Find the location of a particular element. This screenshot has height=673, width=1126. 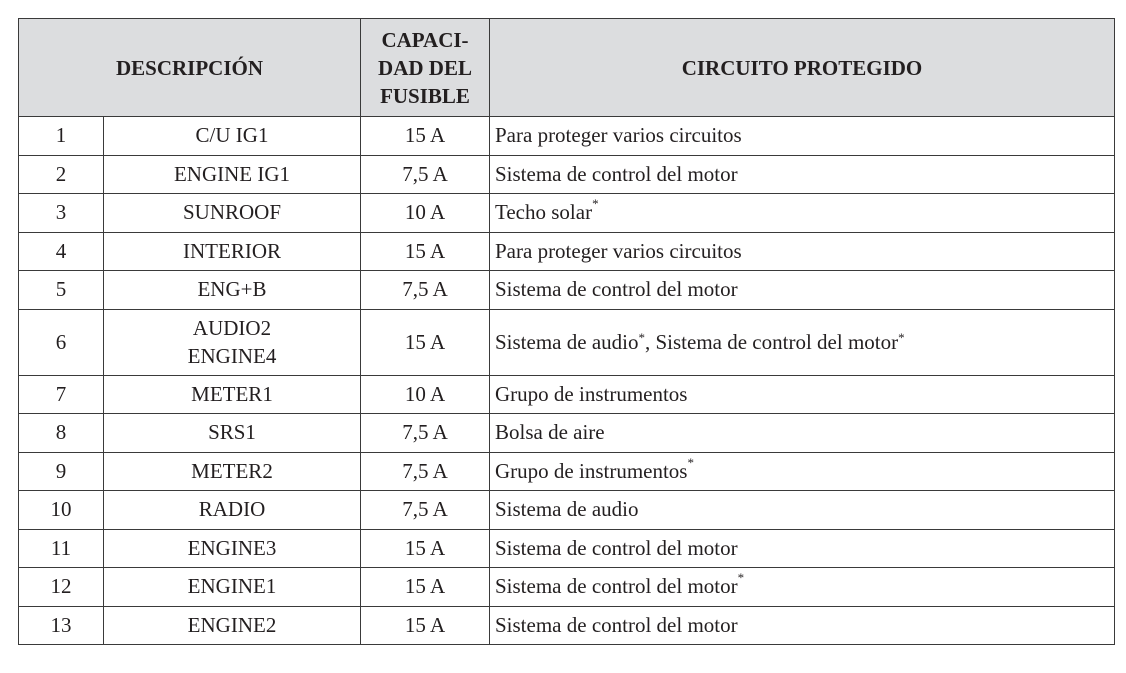

fuse-name: RADIO is located at coordinates (232, 510).